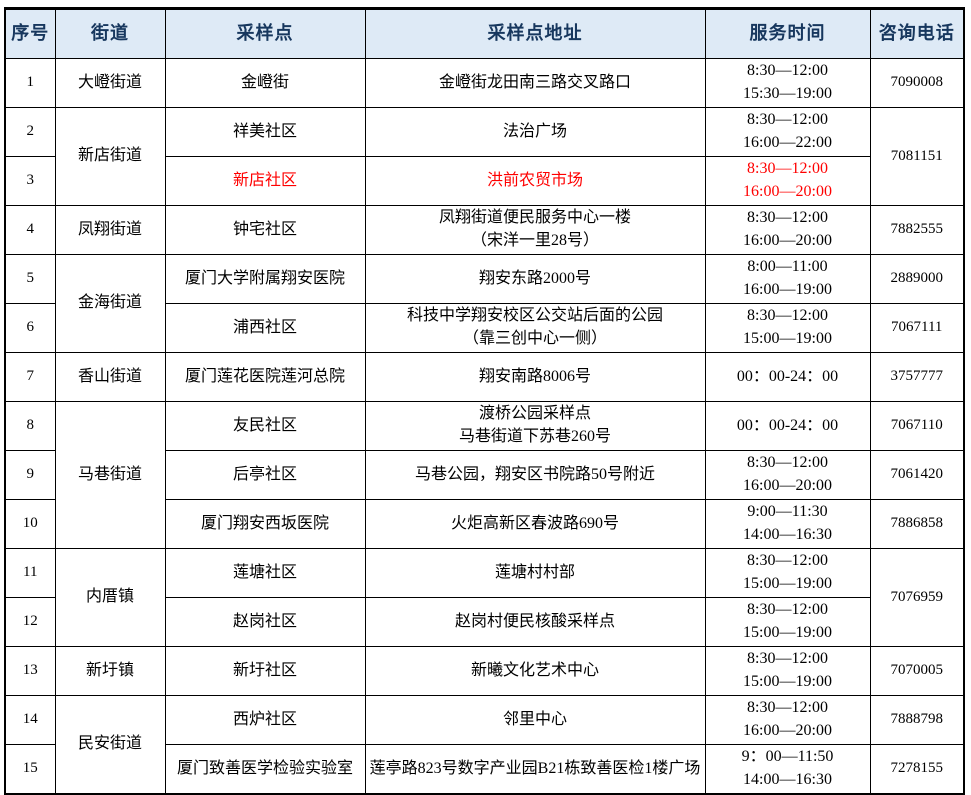 The height and width of the screenshot is (795, 971). Describe the element at coordinates (265, 279) in the screenshot. I see `cell-site: 厦门大学附属翔安医院` at that location.